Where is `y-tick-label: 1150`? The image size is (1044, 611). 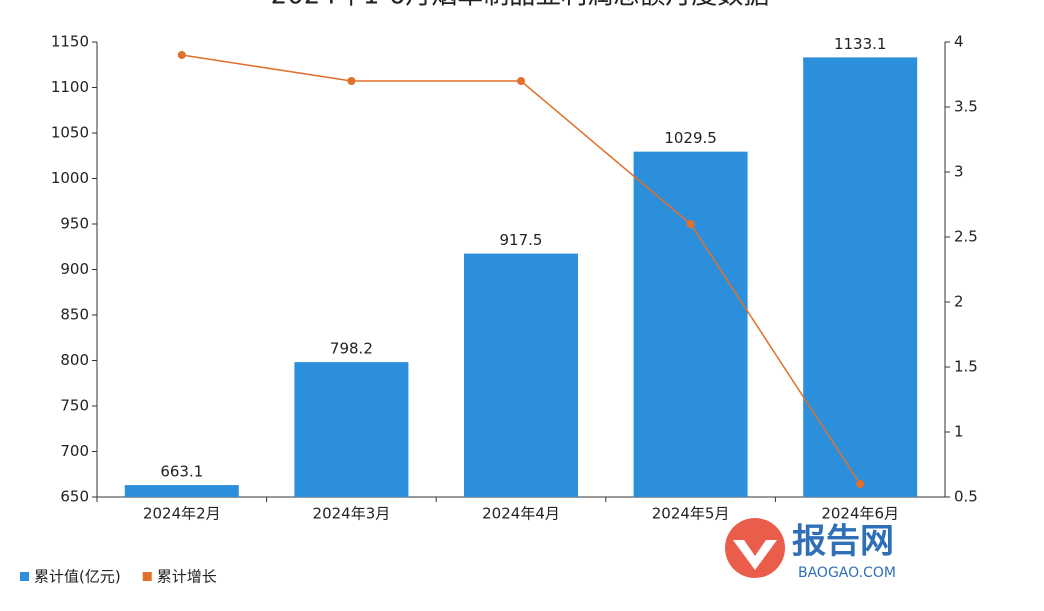
y-tick-label: 1150 is located at coordinates (70, 42).